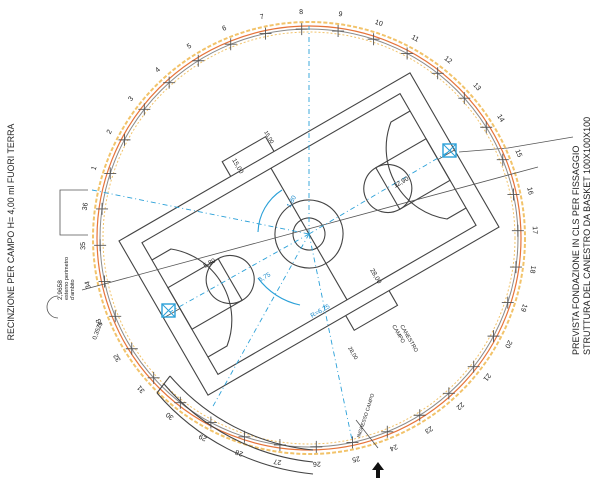 The width and height of the screenshot is (593, 495). I want to click on center-circle-outer, so click(309, 234).